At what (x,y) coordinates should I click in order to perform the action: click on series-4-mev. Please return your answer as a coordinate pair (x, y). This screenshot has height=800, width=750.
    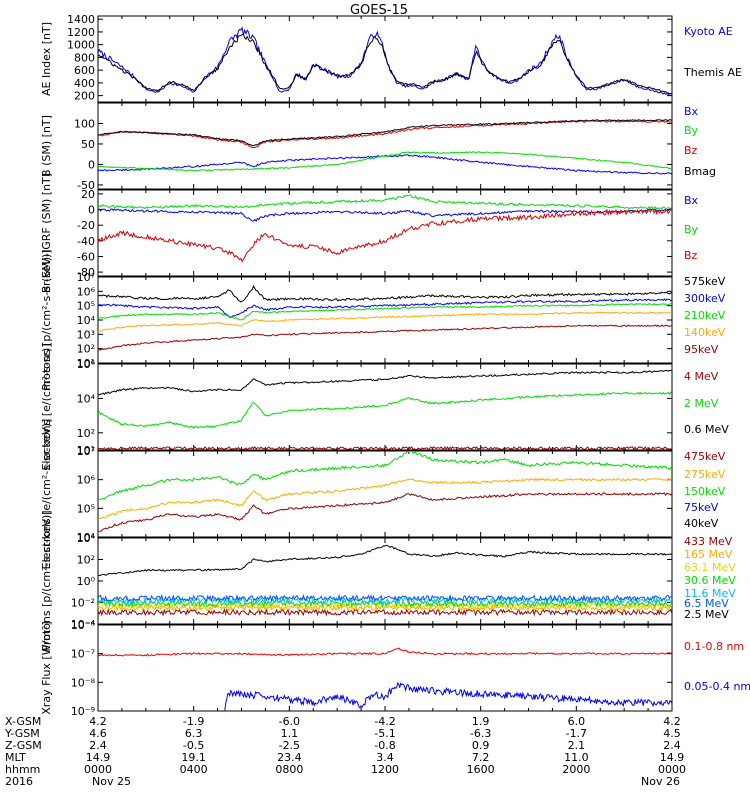
    Looking at the image, I should click on (385, 447).